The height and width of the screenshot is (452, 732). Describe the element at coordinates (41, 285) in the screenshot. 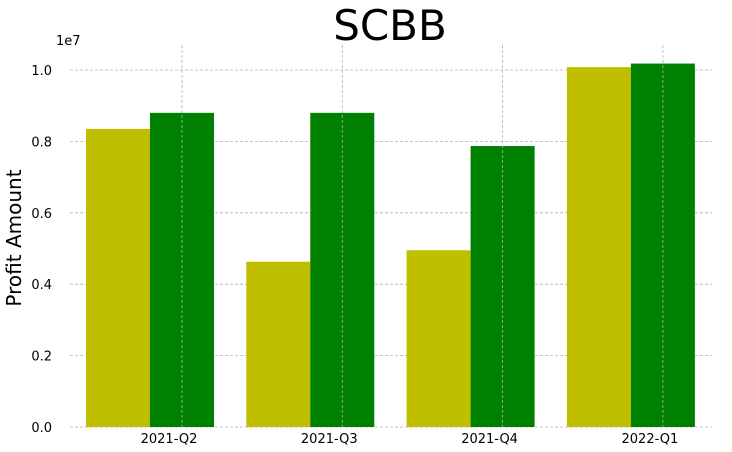

I see `y-tick-label: 0.4` at that location.